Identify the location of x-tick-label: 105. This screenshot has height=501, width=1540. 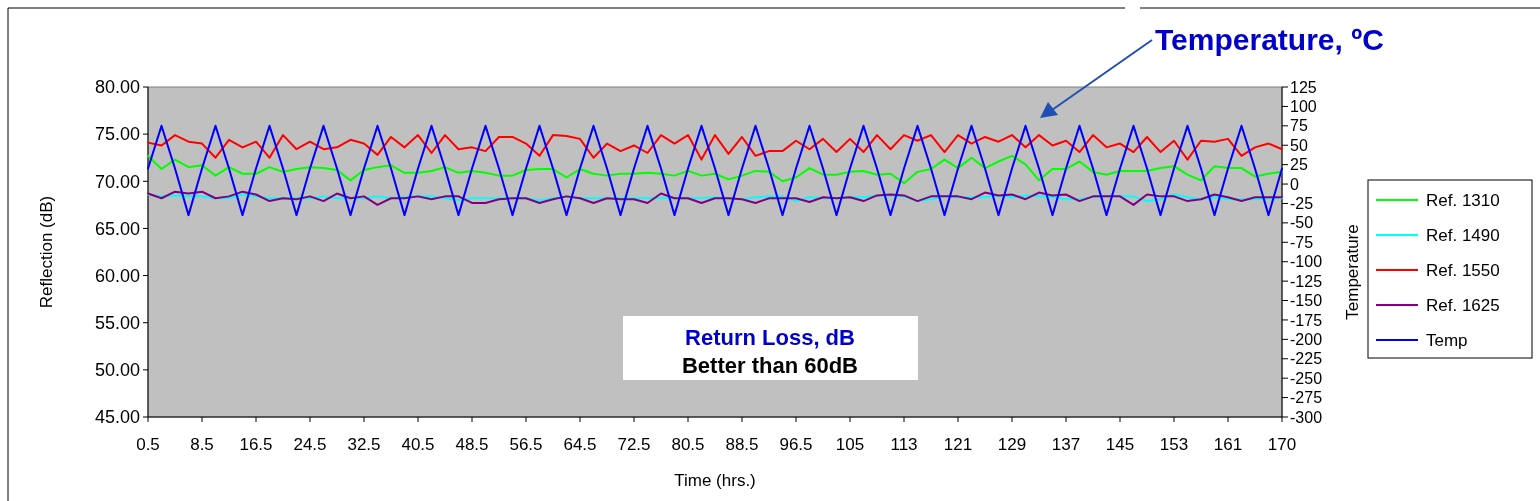
(850, 444).